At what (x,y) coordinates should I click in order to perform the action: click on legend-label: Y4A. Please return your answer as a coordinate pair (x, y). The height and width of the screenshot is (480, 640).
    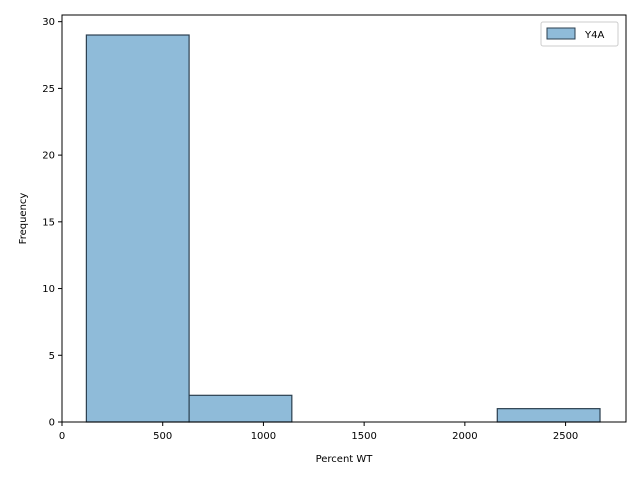
    Looking at the image, I should click on (594, 35).